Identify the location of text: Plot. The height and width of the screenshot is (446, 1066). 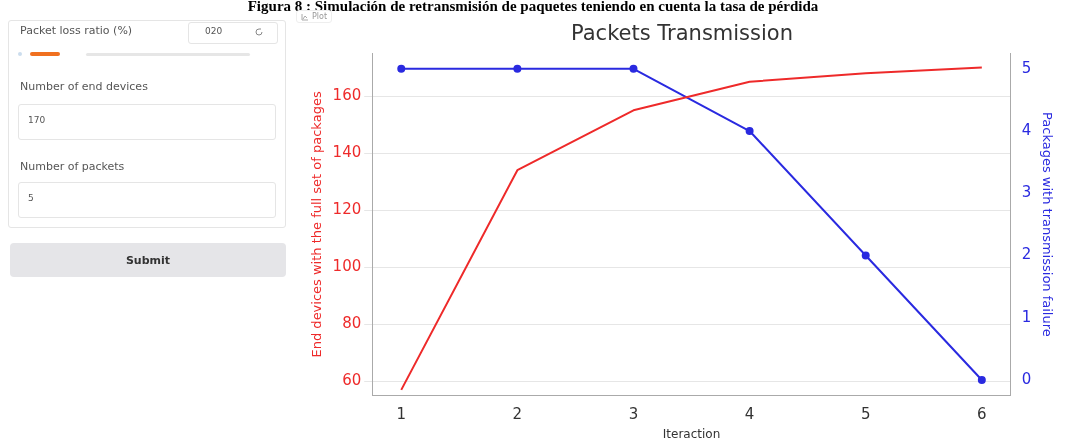
(320, 16).